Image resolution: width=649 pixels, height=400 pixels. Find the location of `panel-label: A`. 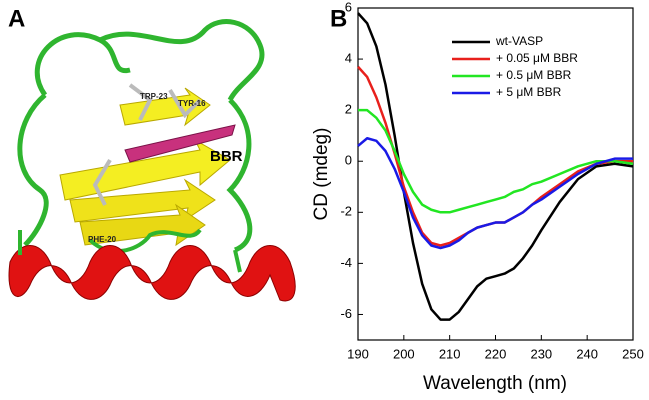

panel-label: A is located at coordinates (16, 18).